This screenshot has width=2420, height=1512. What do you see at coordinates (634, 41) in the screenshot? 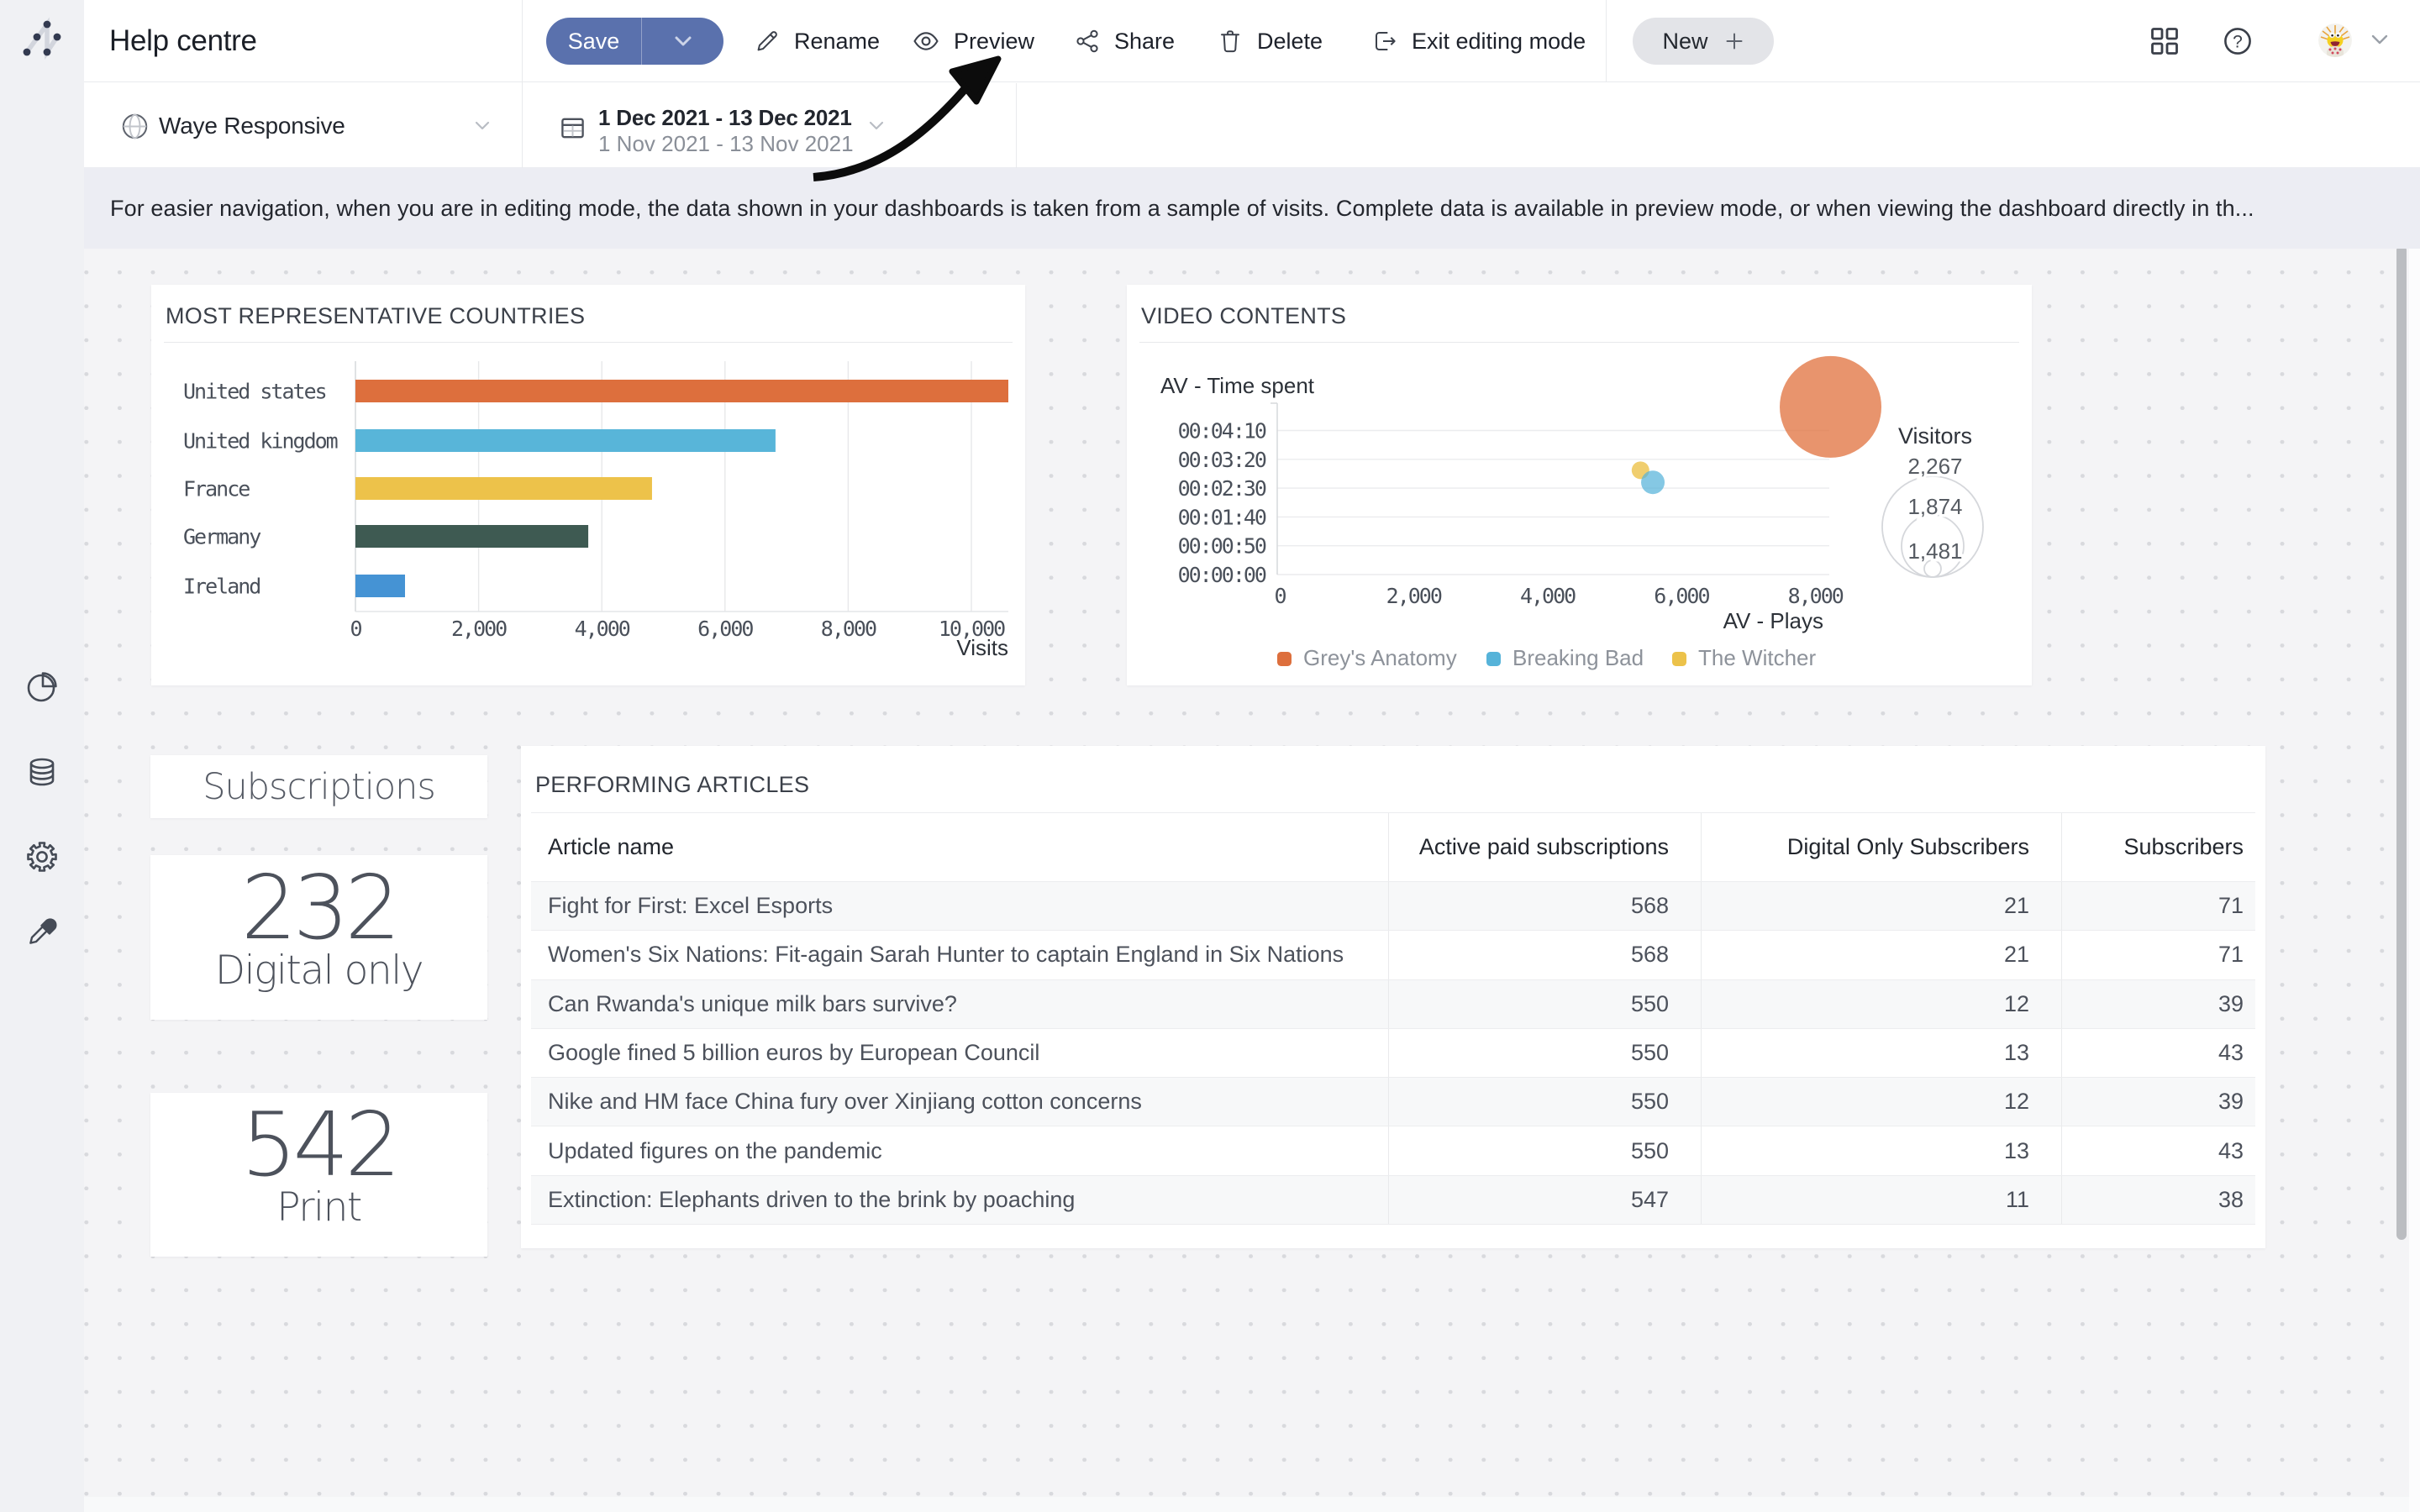
I see `save-button: Save` at bounding box center [634, 41].